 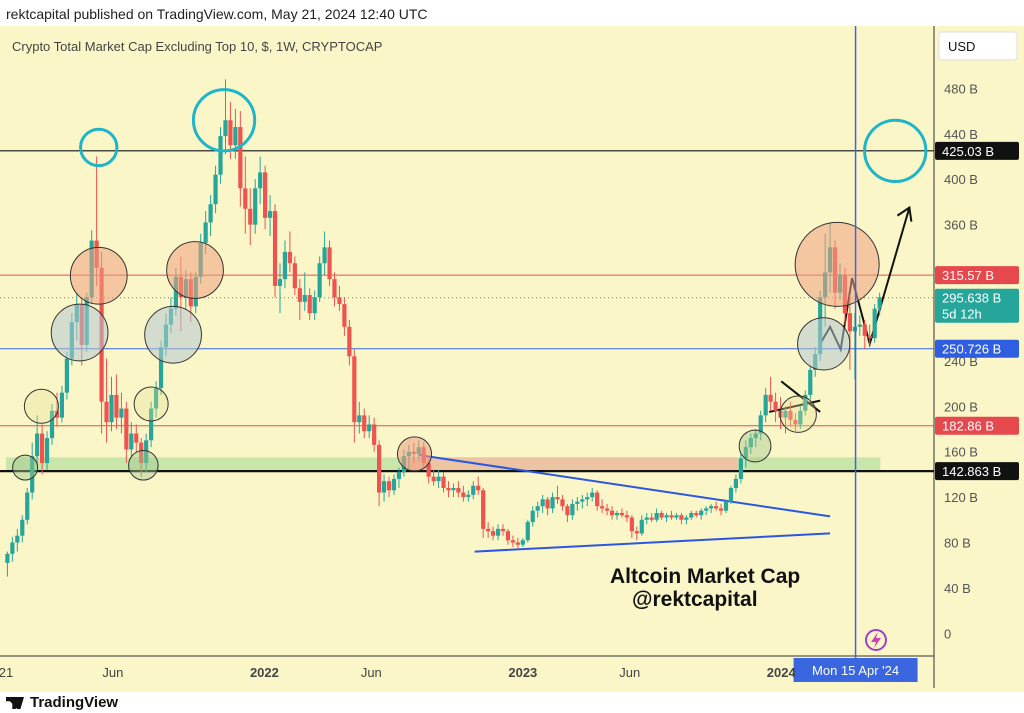 What do you see at coordinates (895, 151) in the screenshot?
I see `highlight-circle-cyan` at bounding box center [895, 151].